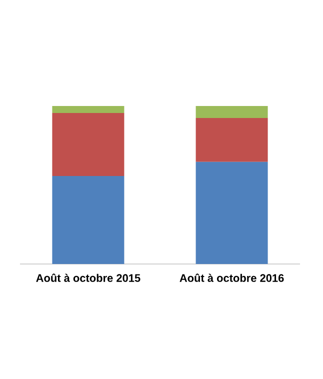 The image size is (323, 379). What do you see at coordinates (232, 278) in the screenshot?
I see `x-tick-label: Août à octobre 2016` at bounding box center [232, 278].